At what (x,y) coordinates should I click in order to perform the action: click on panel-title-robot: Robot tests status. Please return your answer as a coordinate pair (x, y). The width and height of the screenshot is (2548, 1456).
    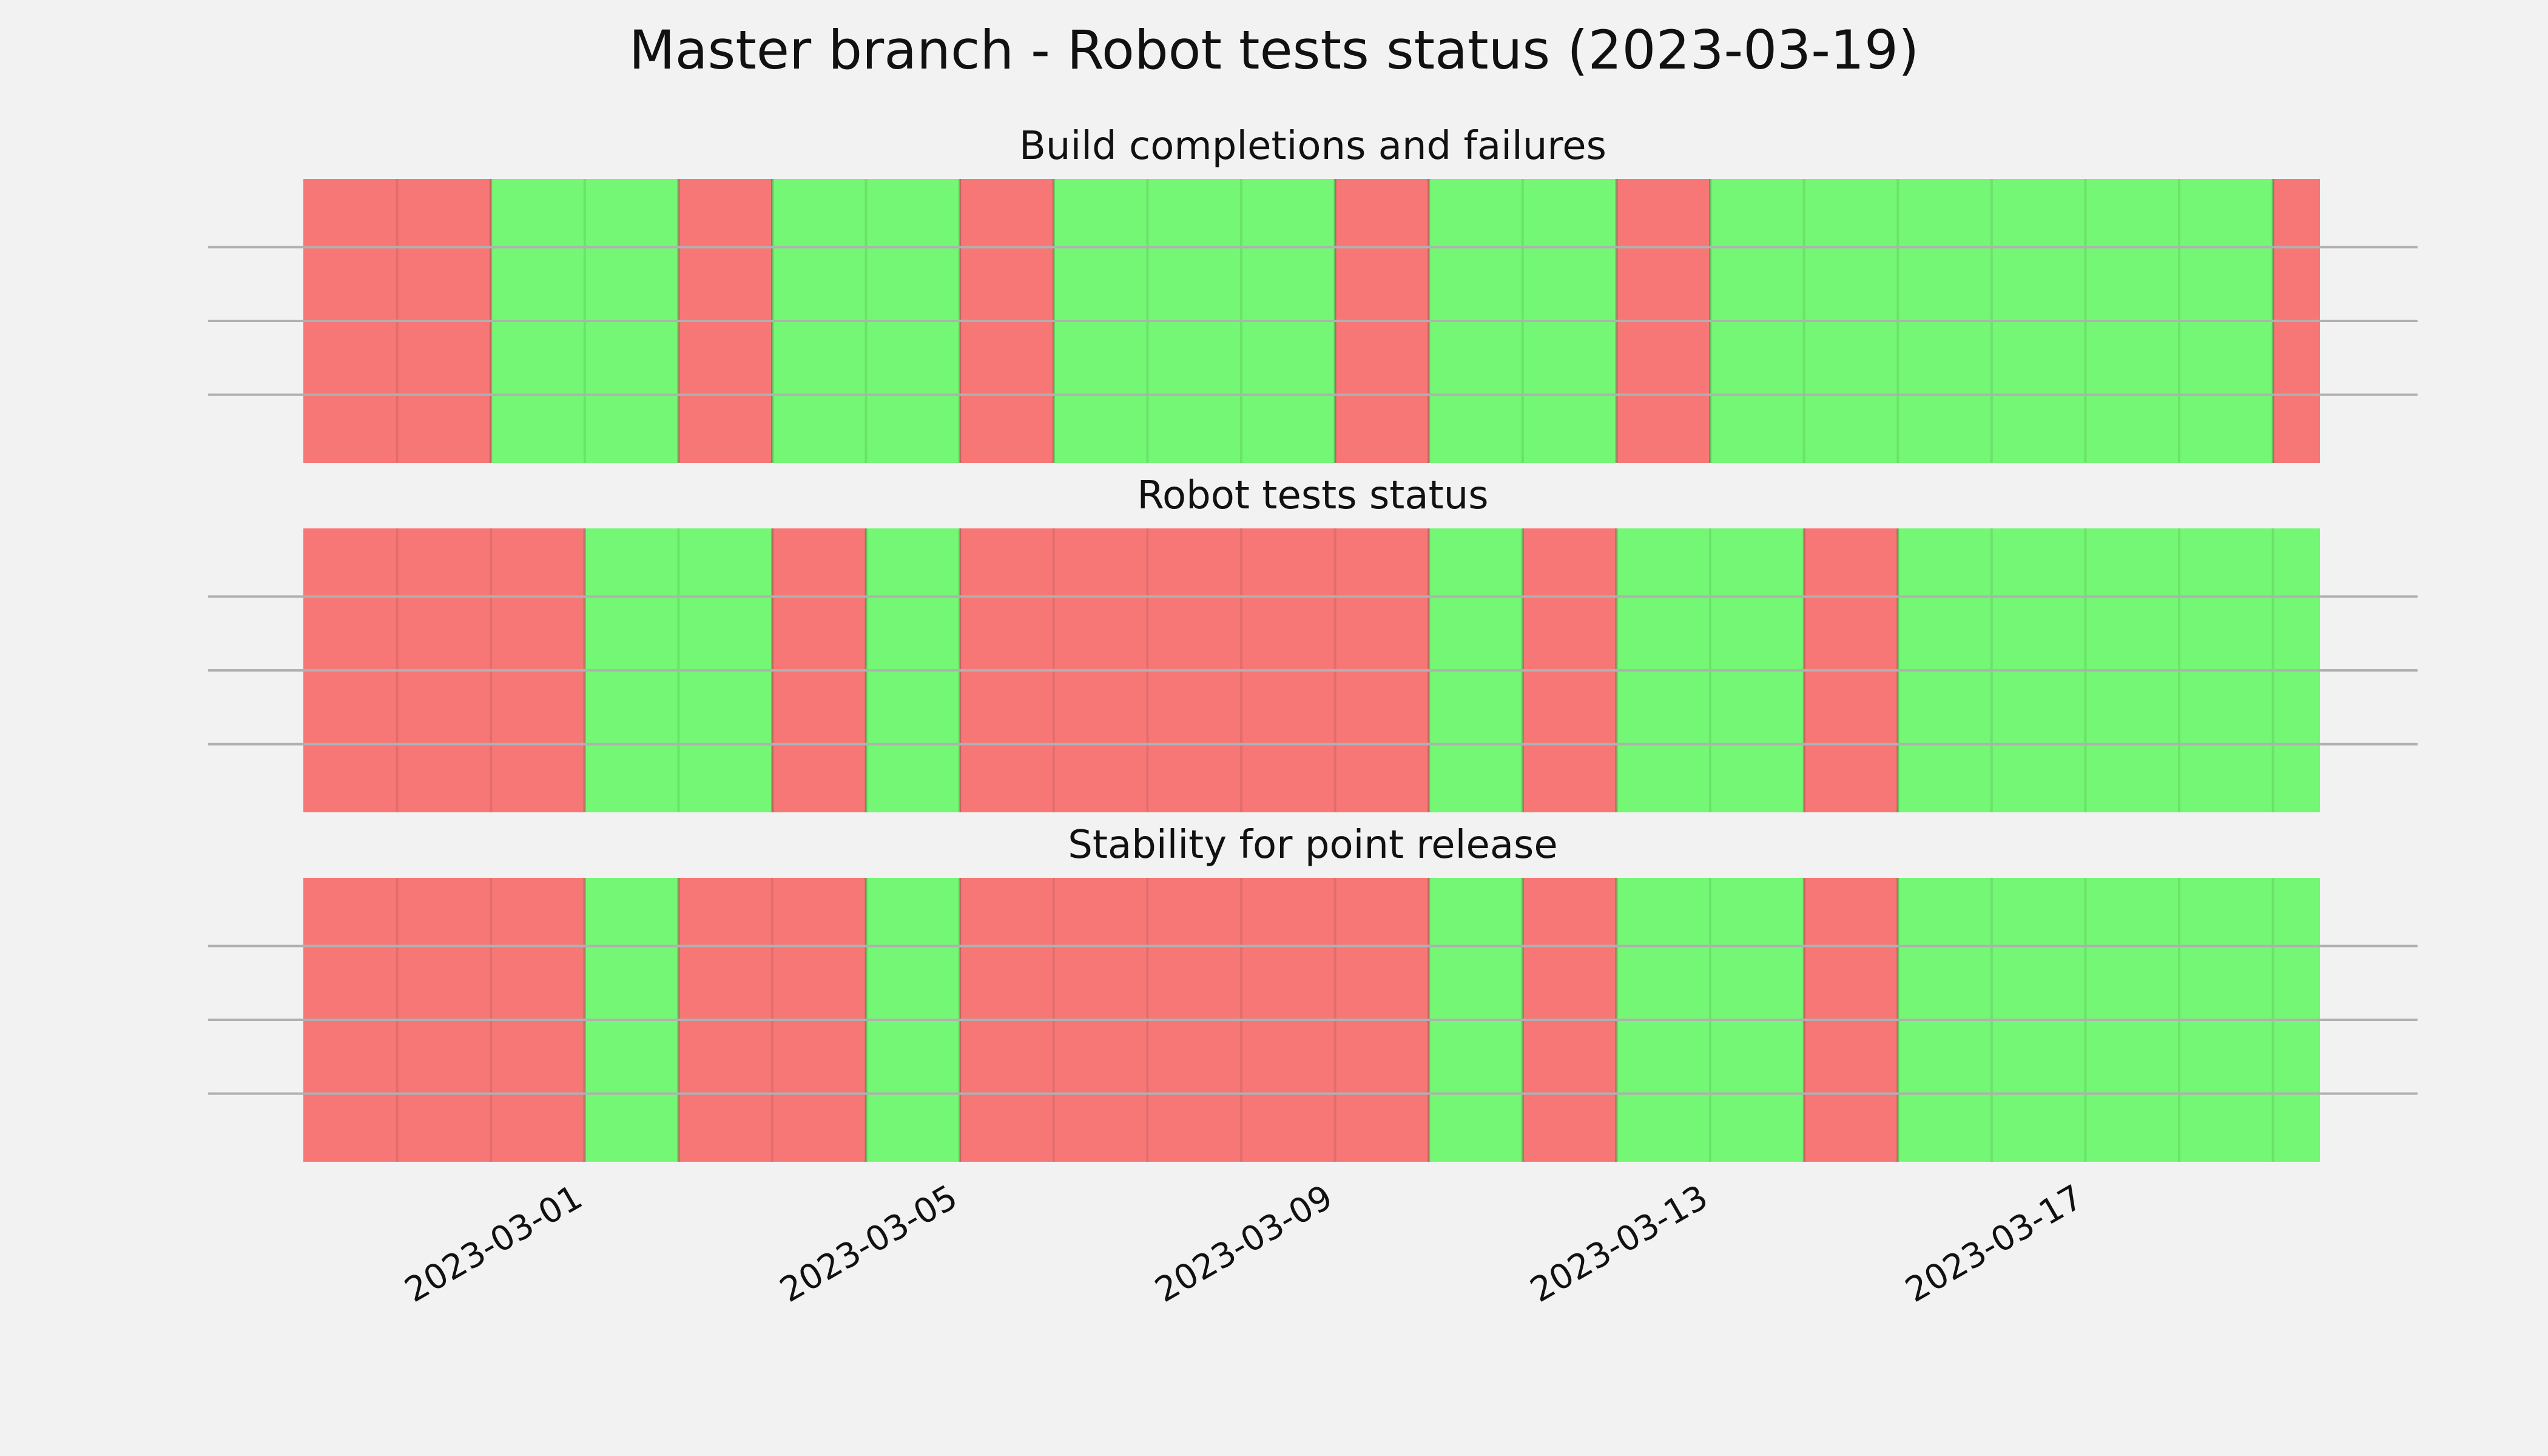
    Looking at the image, I should click on (1312, 495).